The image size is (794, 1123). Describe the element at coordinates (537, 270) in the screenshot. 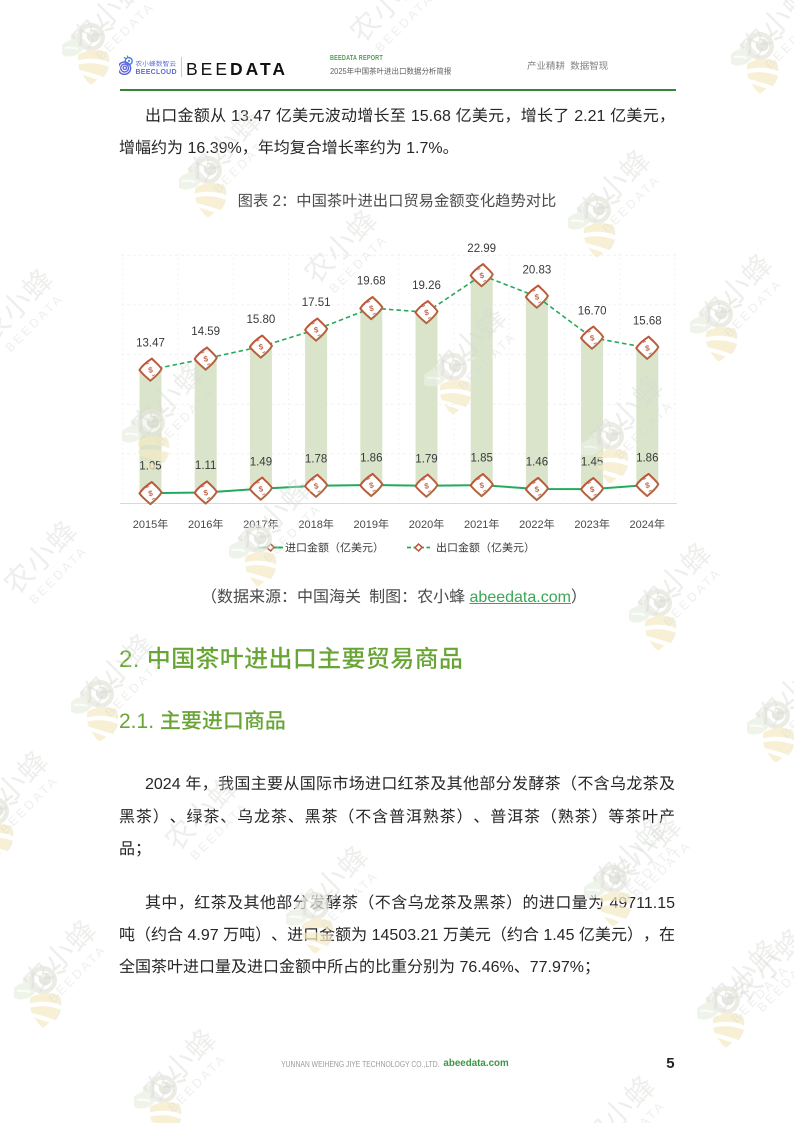

I see `svg-text: 20.83` at that location.